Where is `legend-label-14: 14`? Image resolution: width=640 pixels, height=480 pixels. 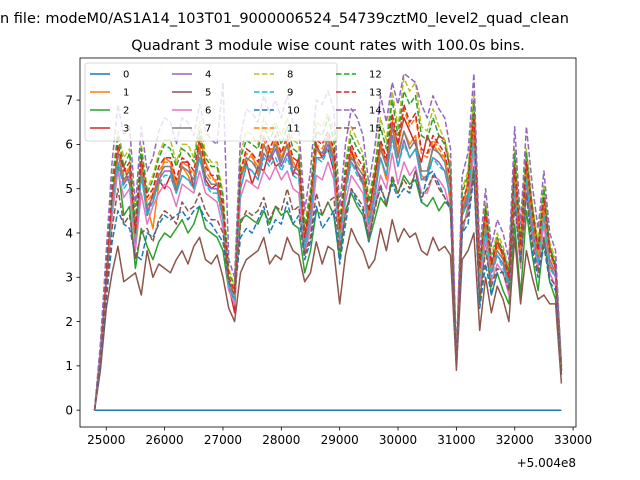
legend-label-14: 14 is located at coordinates (375, 111).